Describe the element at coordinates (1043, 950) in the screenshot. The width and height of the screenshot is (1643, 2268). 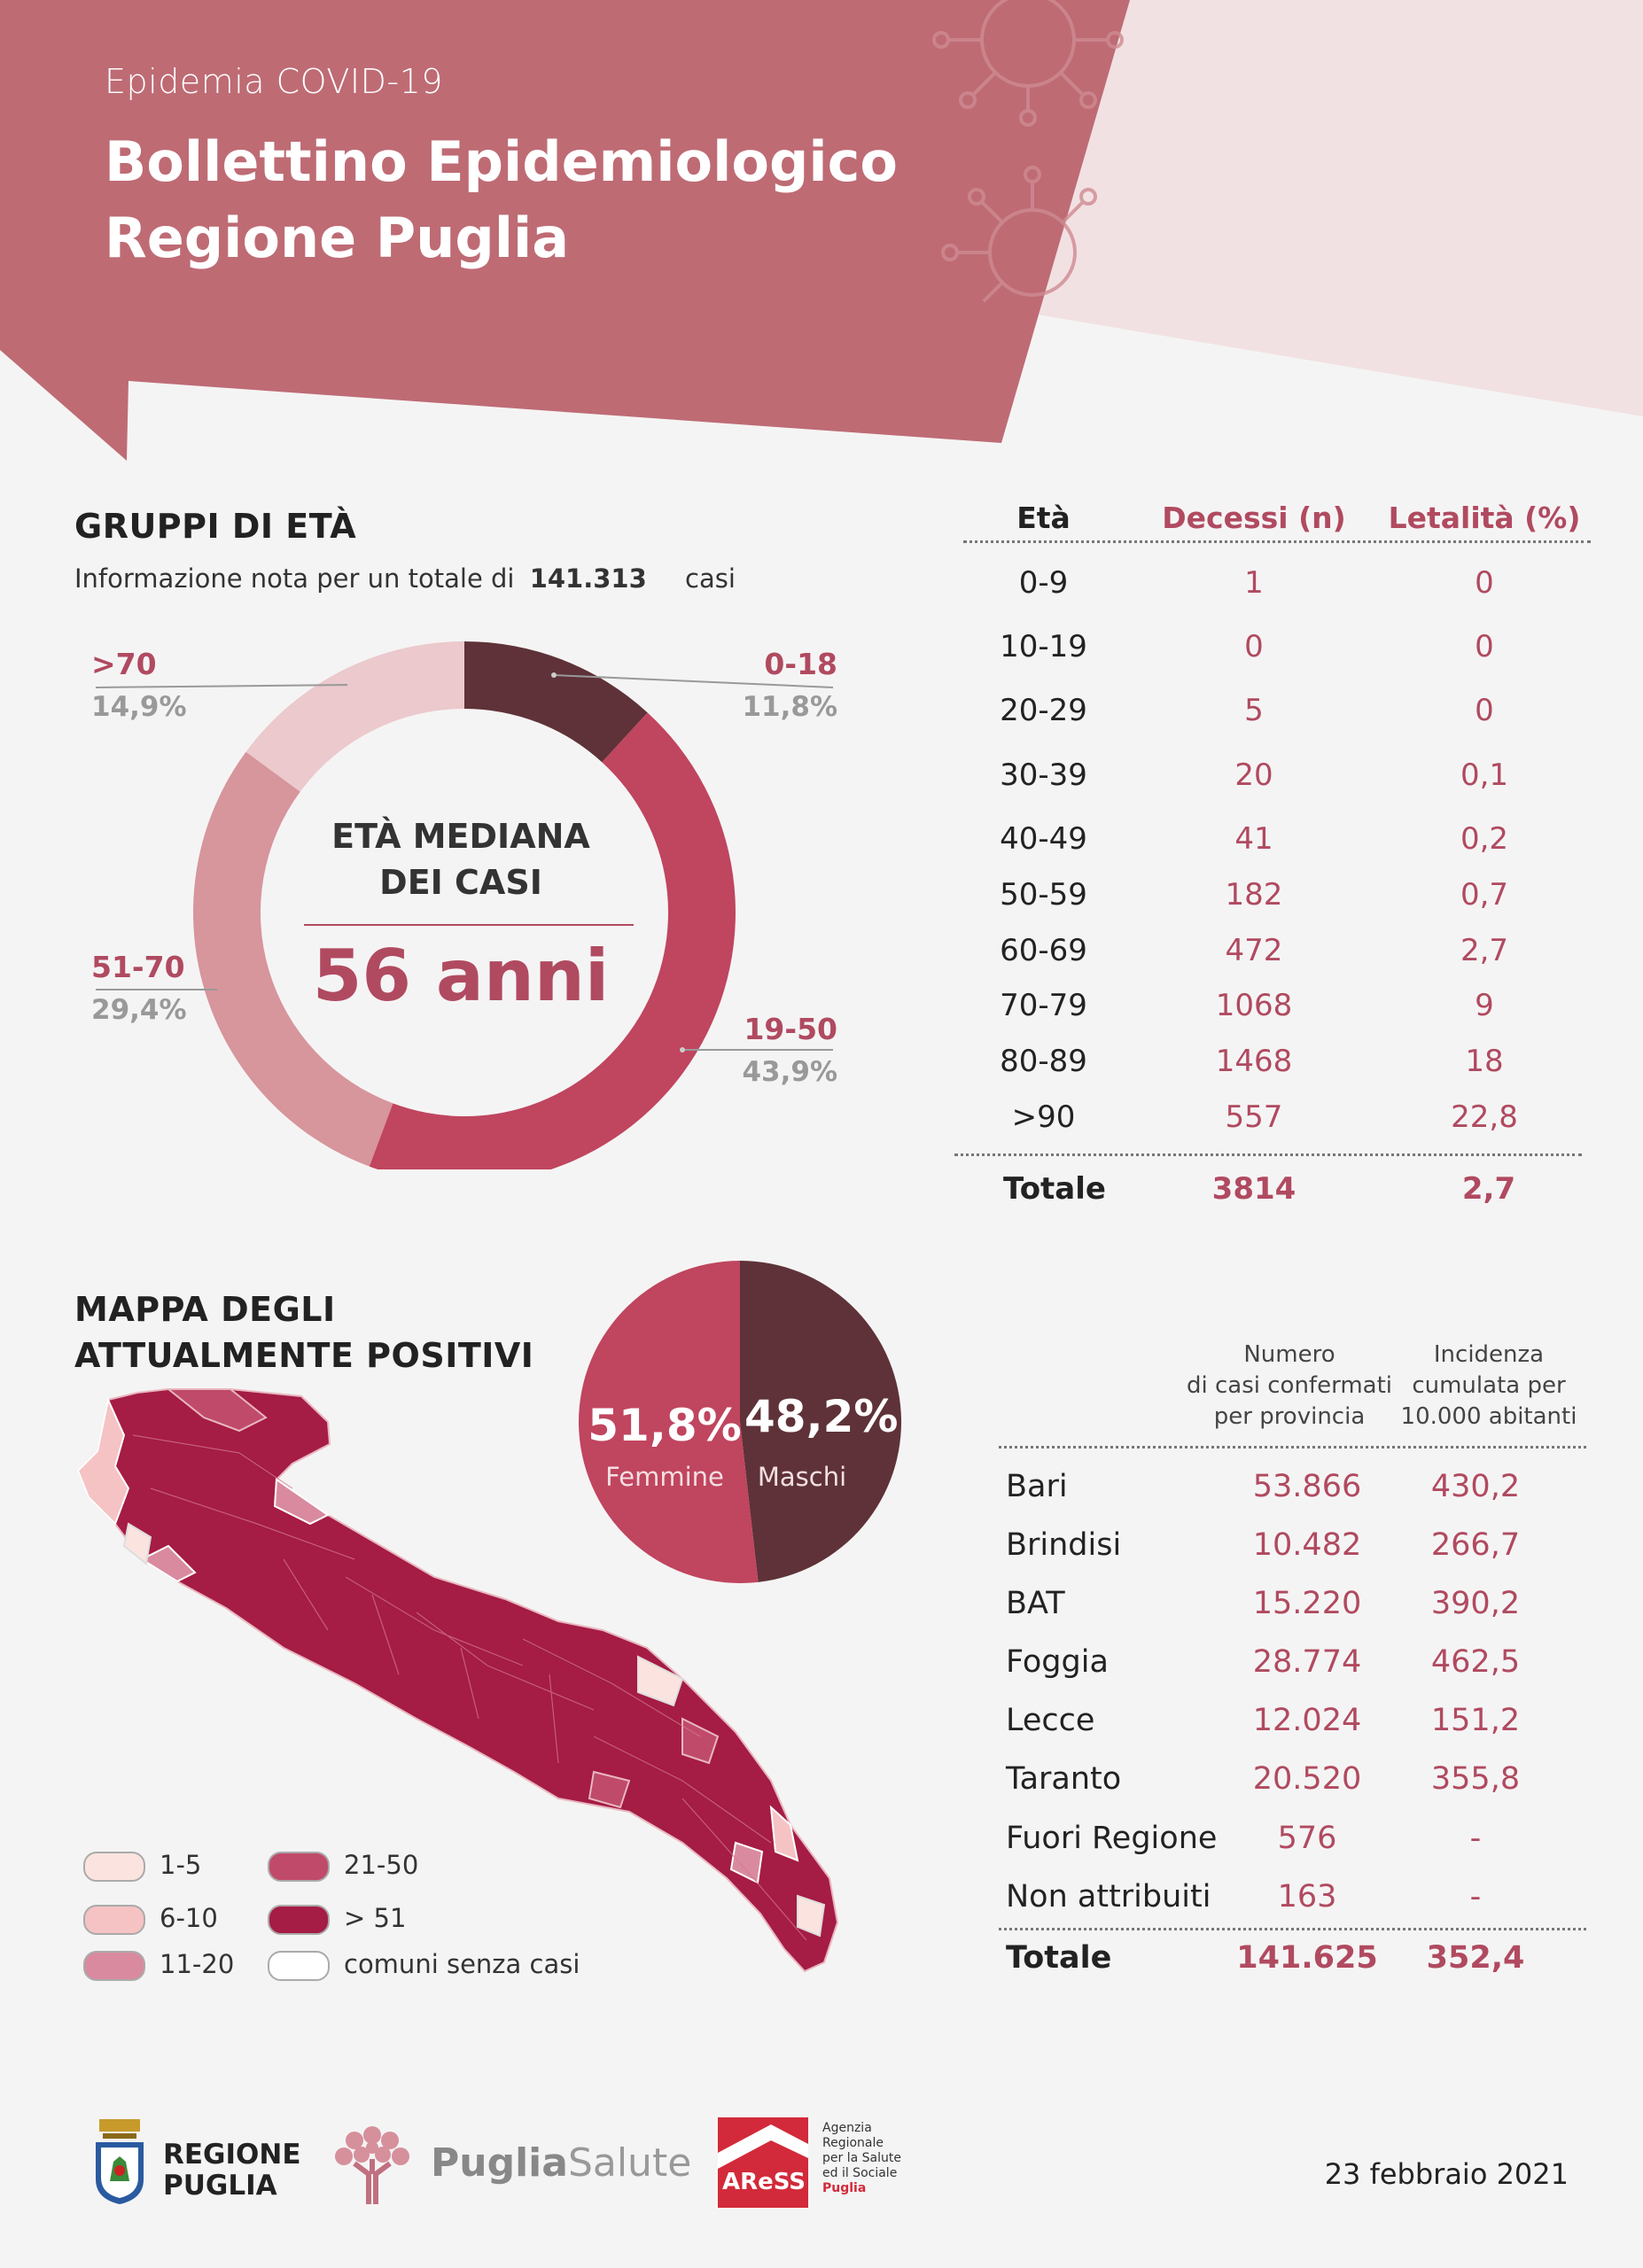
I see `mortality-age-cell: 60-69` at that location.